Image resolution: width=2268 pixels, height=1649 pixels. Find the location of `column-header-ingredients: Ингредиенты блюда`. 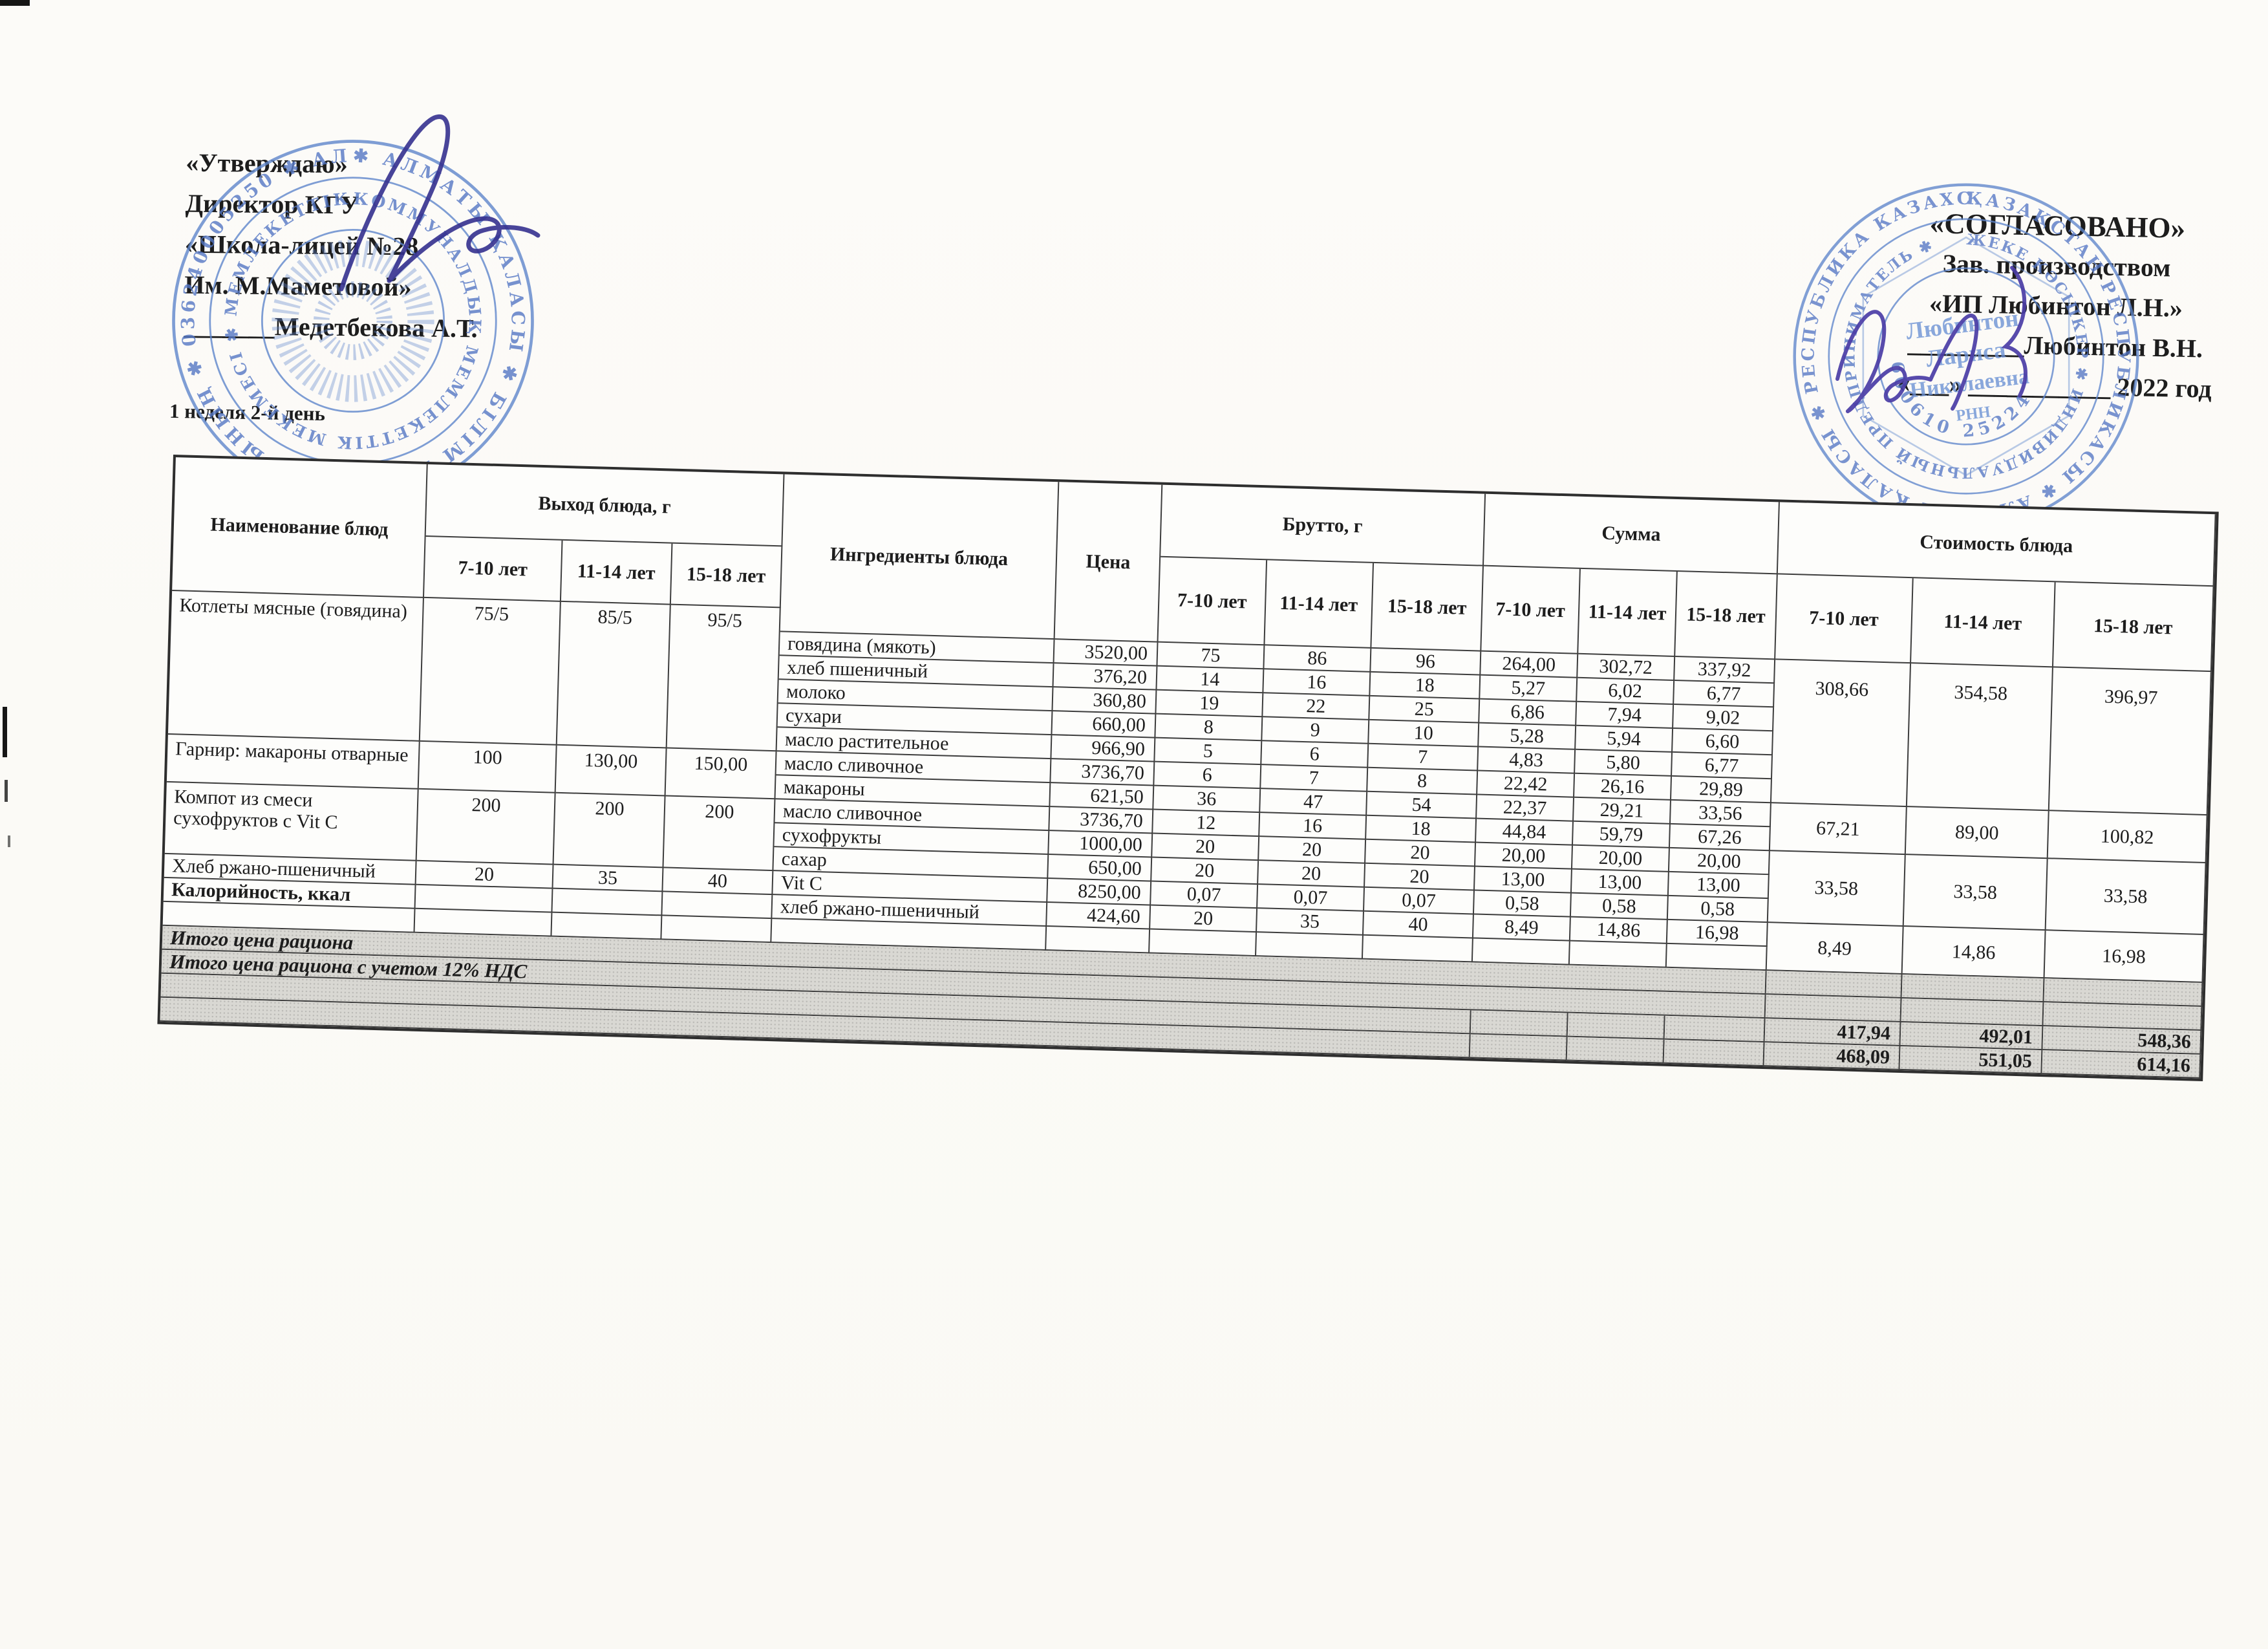

column-header-ingredients: Ингредиенты блюда is located at coordinates (920, 557).